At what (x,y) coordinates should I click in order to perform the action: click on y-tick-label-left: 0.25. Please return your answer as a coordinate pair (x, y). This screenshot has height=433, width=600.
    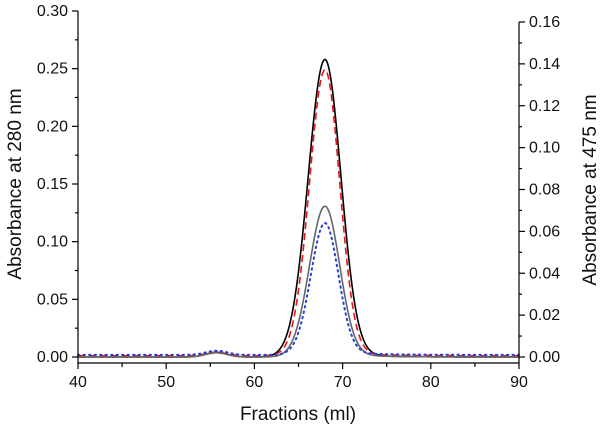
    Looking at the image, I should click on (52, 69).